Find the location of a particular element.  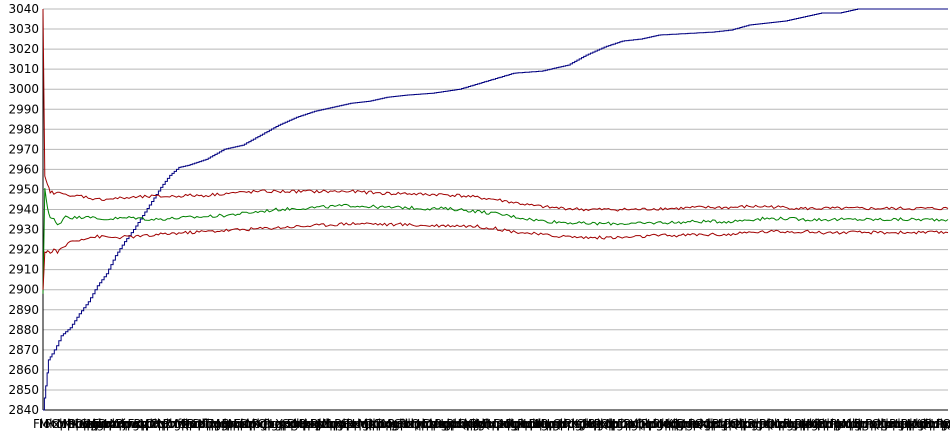

x-tick-label: Qgmpu is located at coordinates (716, 424).